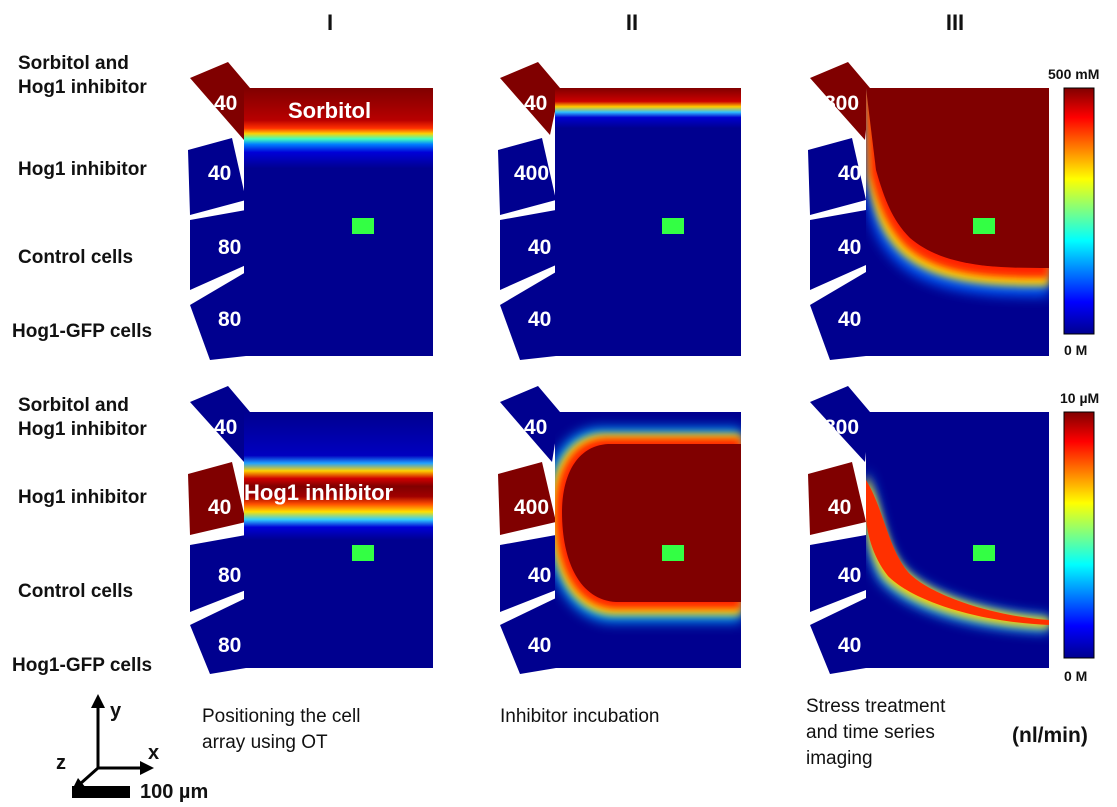  Describe the element at coordinates (61, 763) in the screenshot. I see `axis-z-label: z` at that location.